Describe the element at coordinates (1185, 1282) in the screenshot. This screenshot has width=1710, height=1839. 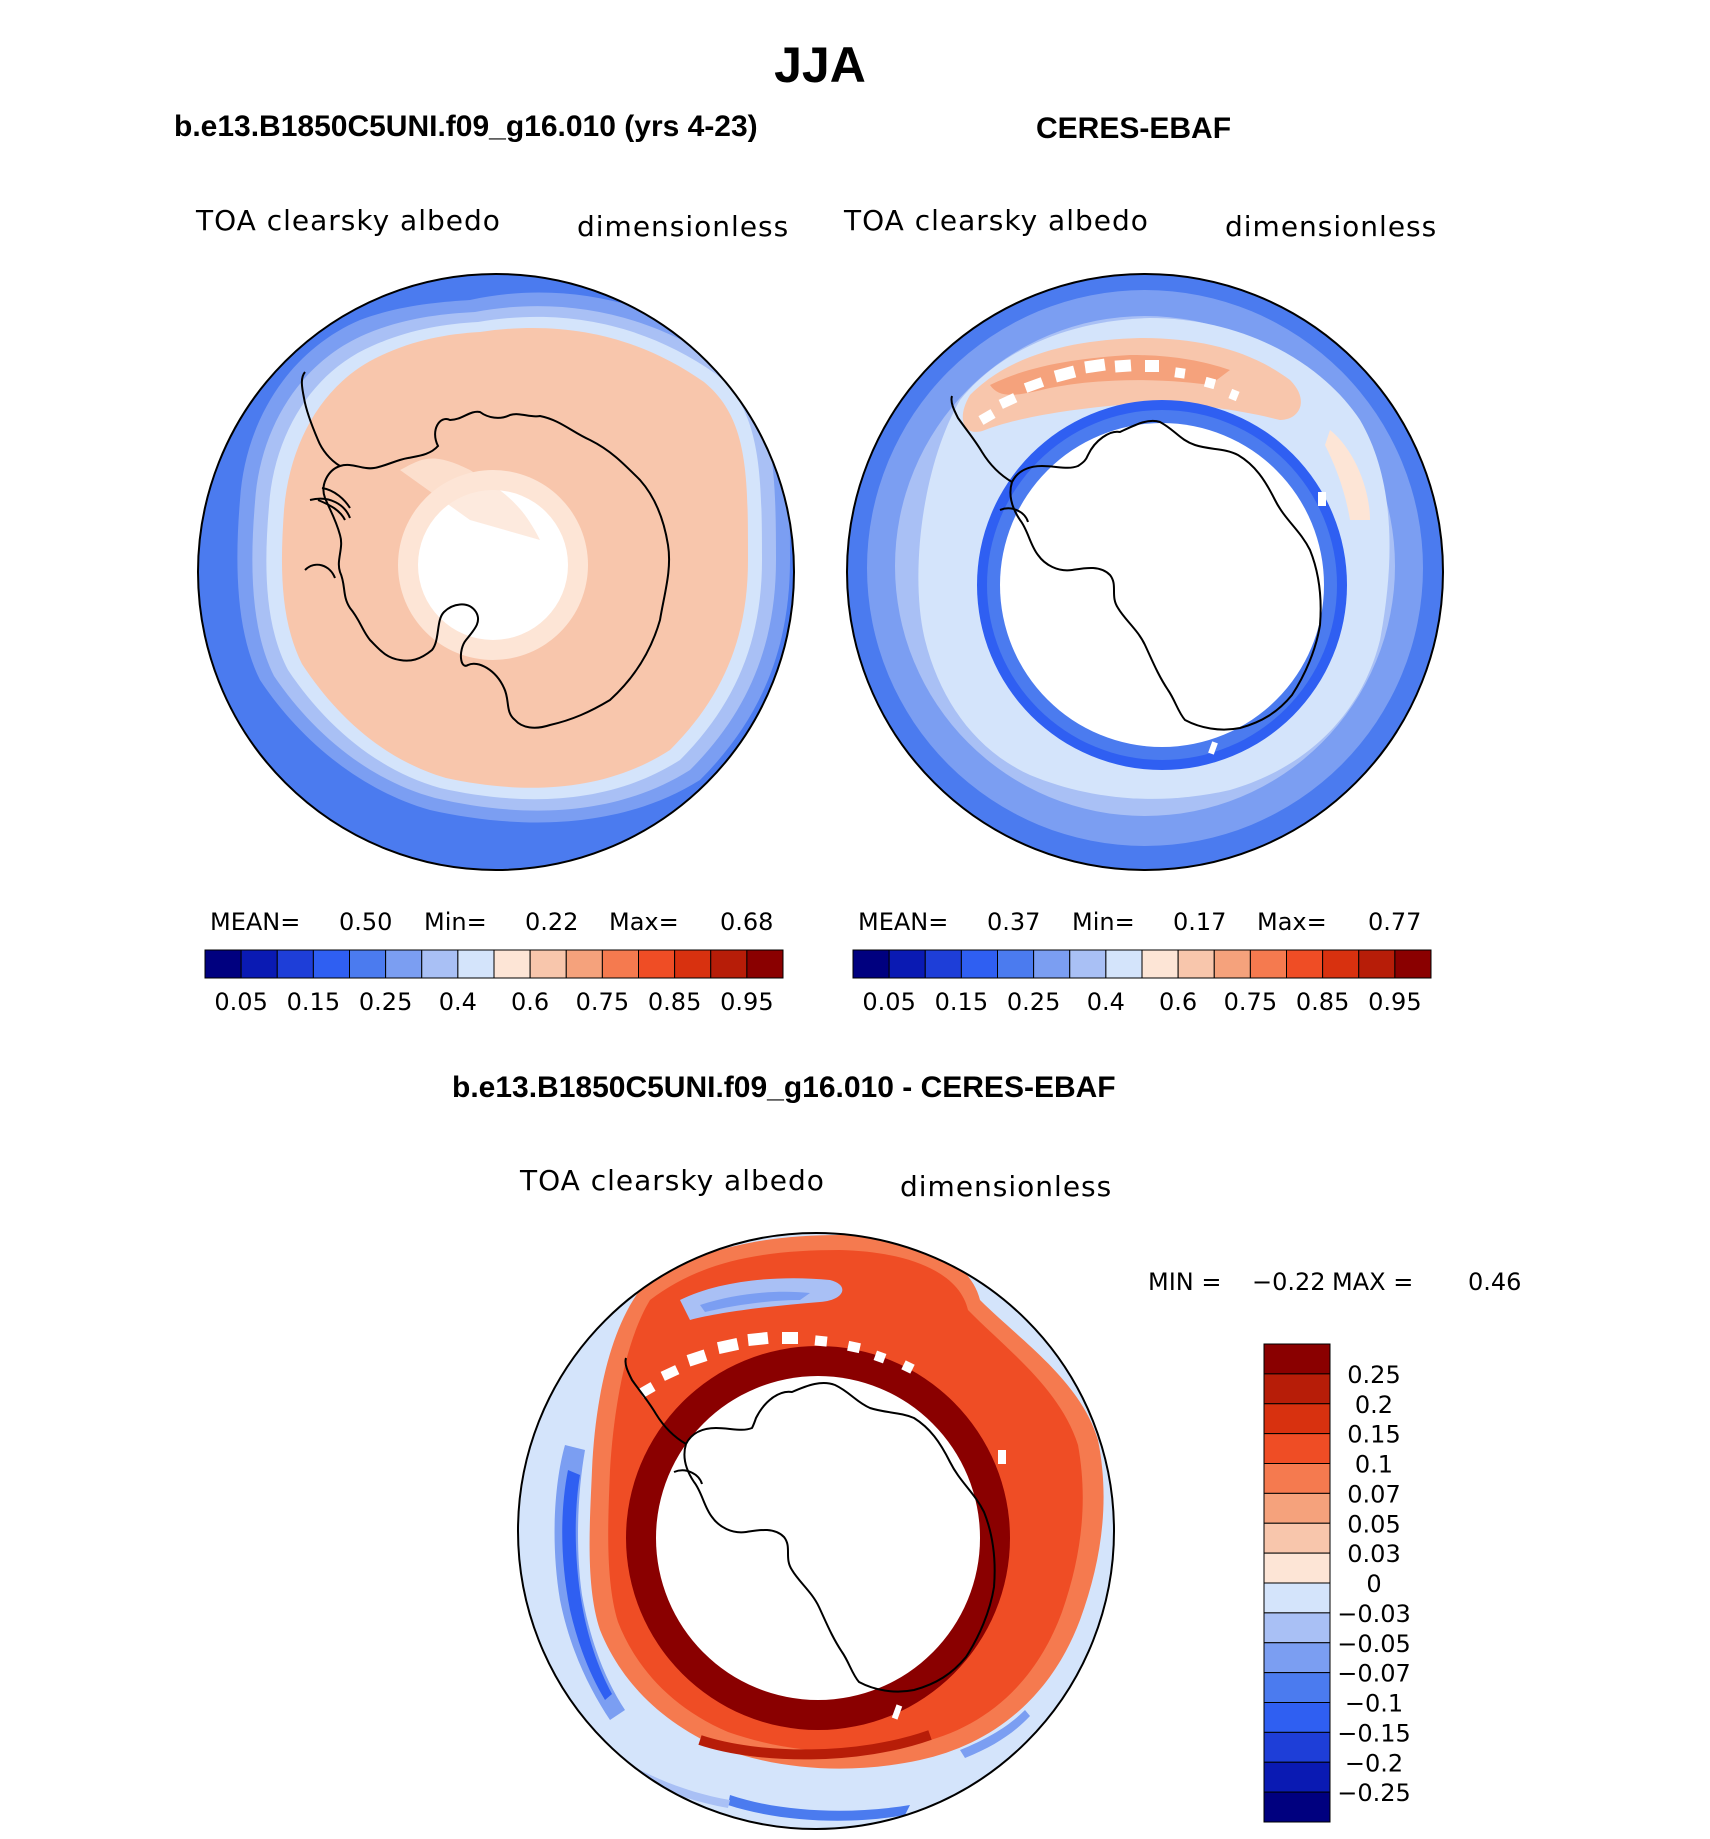
I see `diff-min-label: MIN =` at that location.